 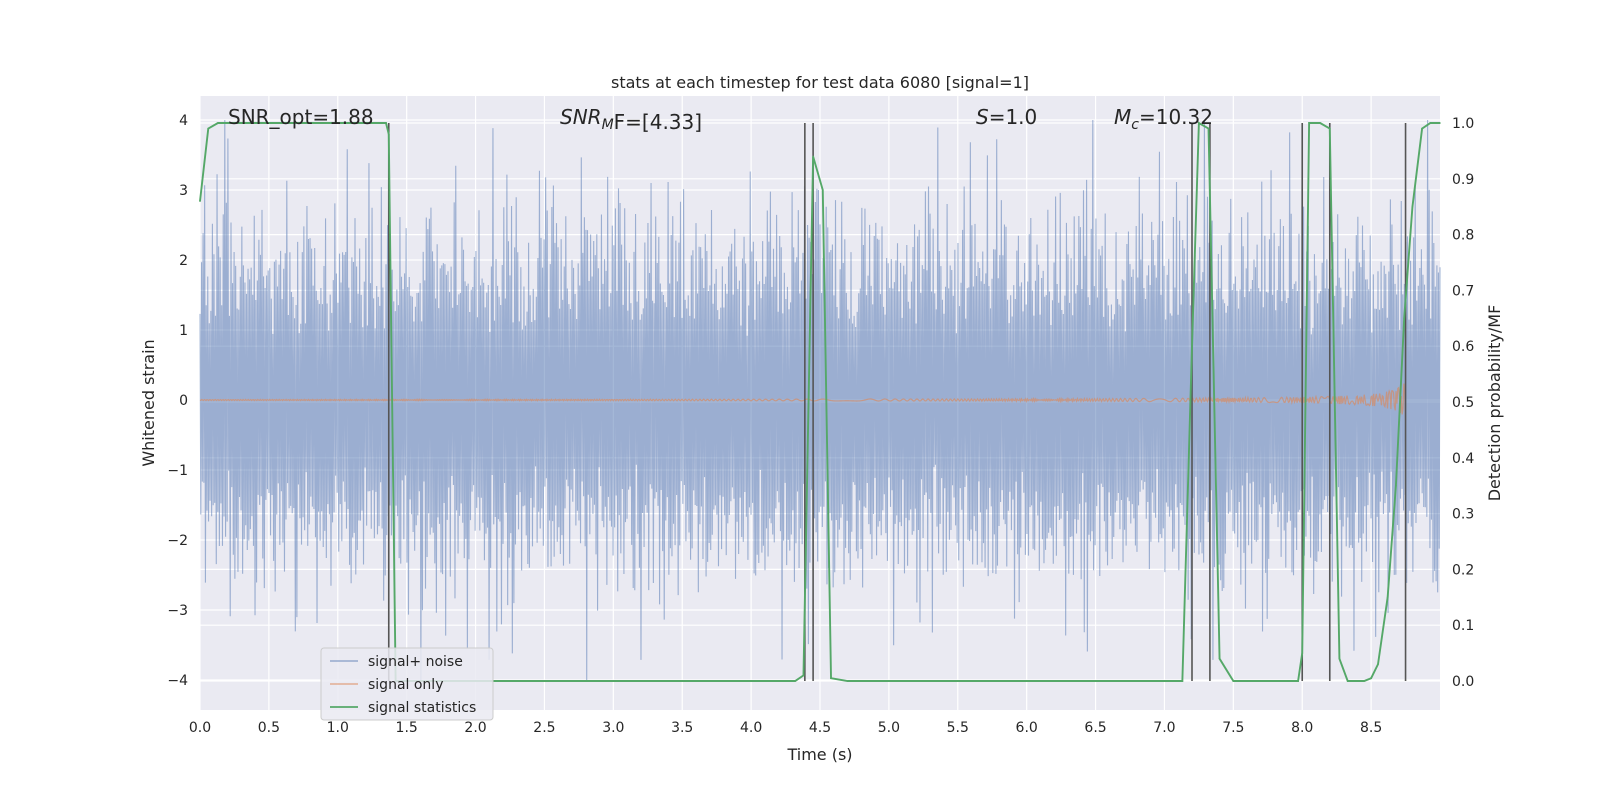 I want to click on annotation-snr-mf-sub: M, so click(x=608, y=125).